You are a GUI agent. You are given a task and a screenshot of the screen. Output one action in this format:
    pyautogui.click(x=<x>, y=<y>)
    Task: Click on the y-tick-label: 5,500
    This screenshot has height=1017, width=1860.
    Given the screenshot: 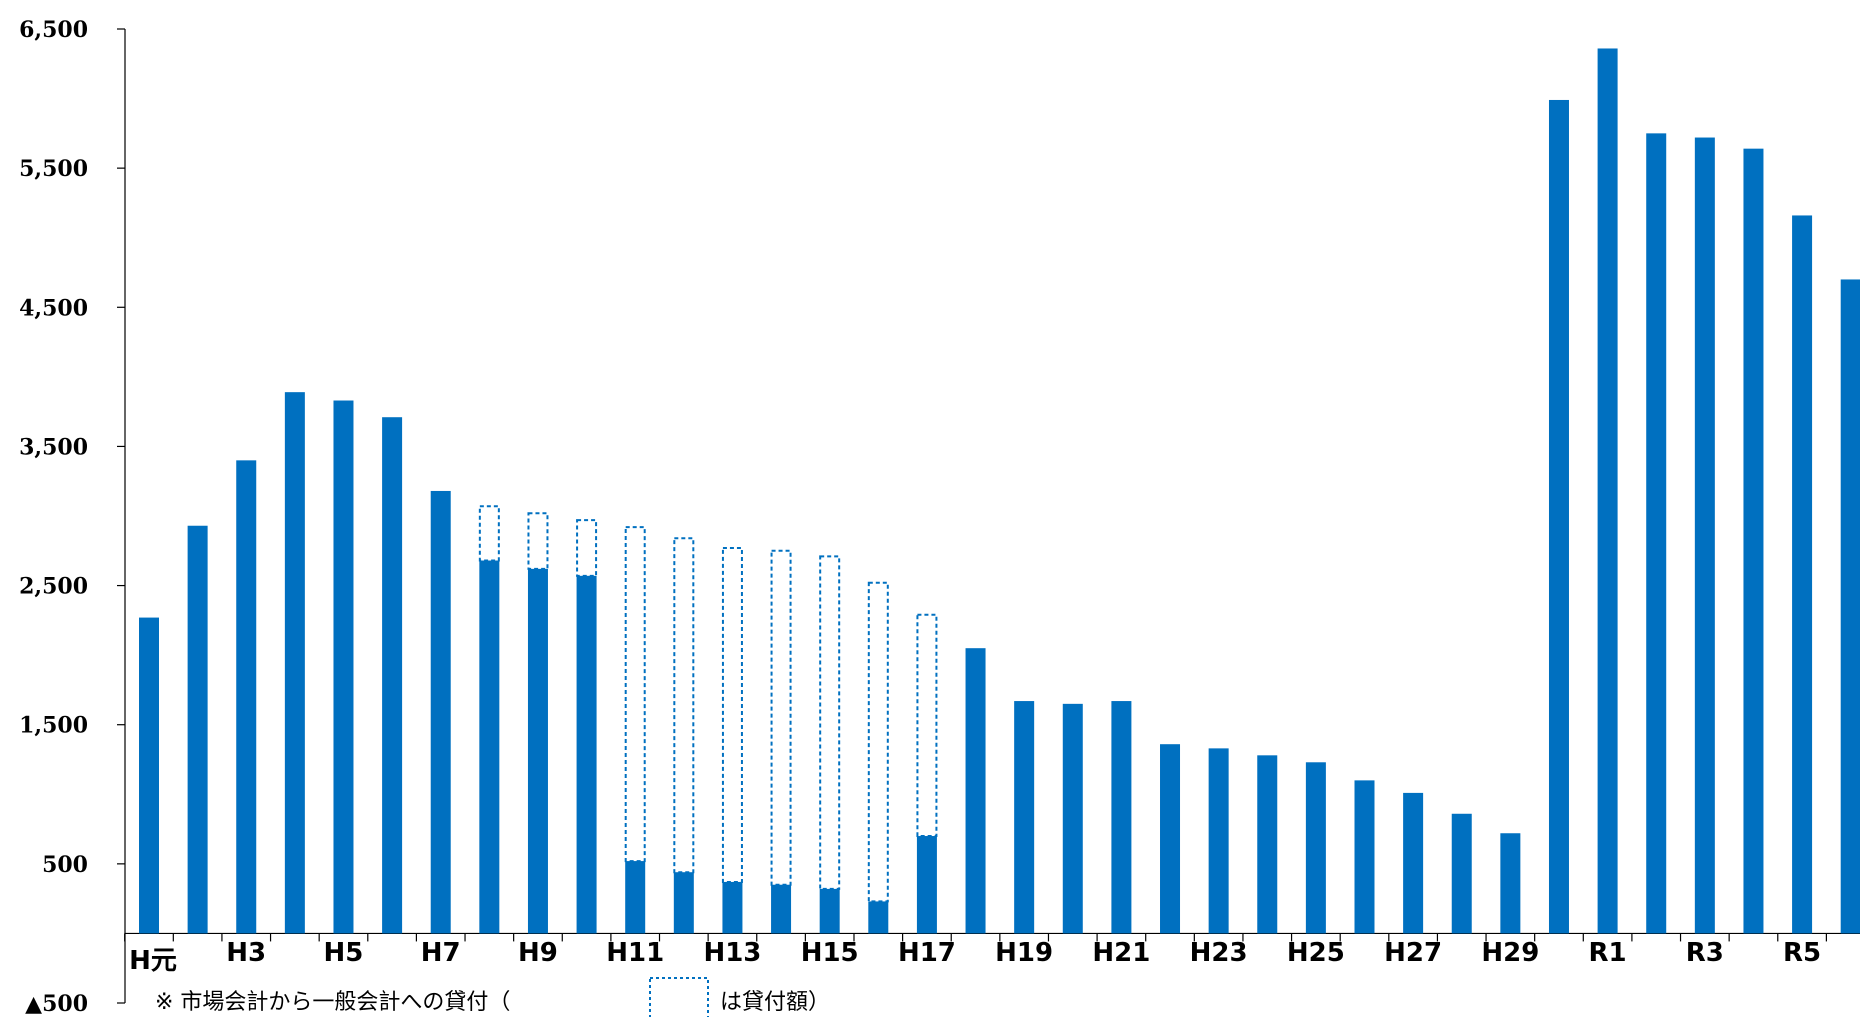 What is the action you would take?
    pyautogui.click(x=53, y=169)
    